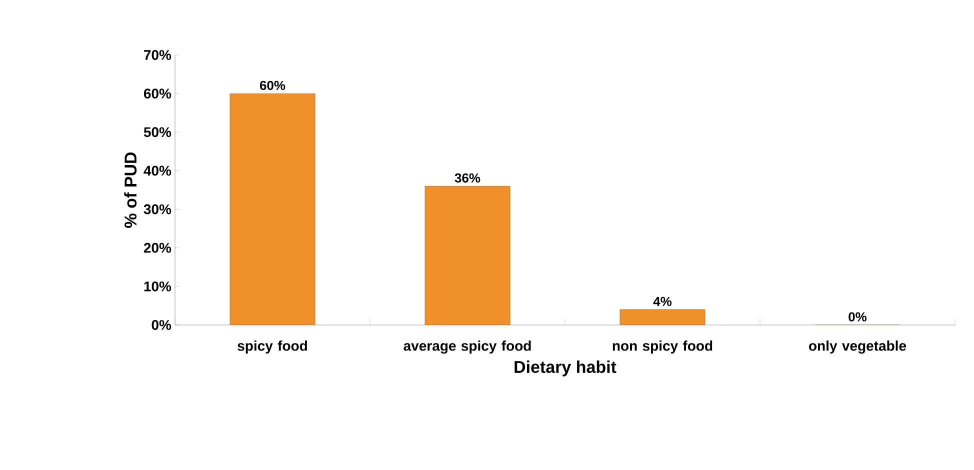  I want to click on x-tick-label: only vegetable, so click(857, 347).